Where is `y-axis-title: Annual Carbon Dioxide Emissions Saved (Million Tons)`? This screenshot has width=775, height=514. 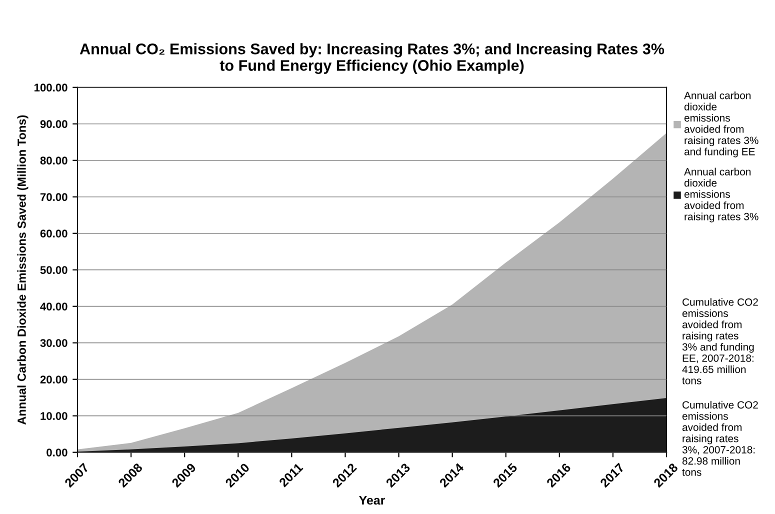 y-axis-title: Annual Carbon Dioxide Emissions Saved (Million Tons) is located at coordinates (22, 270).